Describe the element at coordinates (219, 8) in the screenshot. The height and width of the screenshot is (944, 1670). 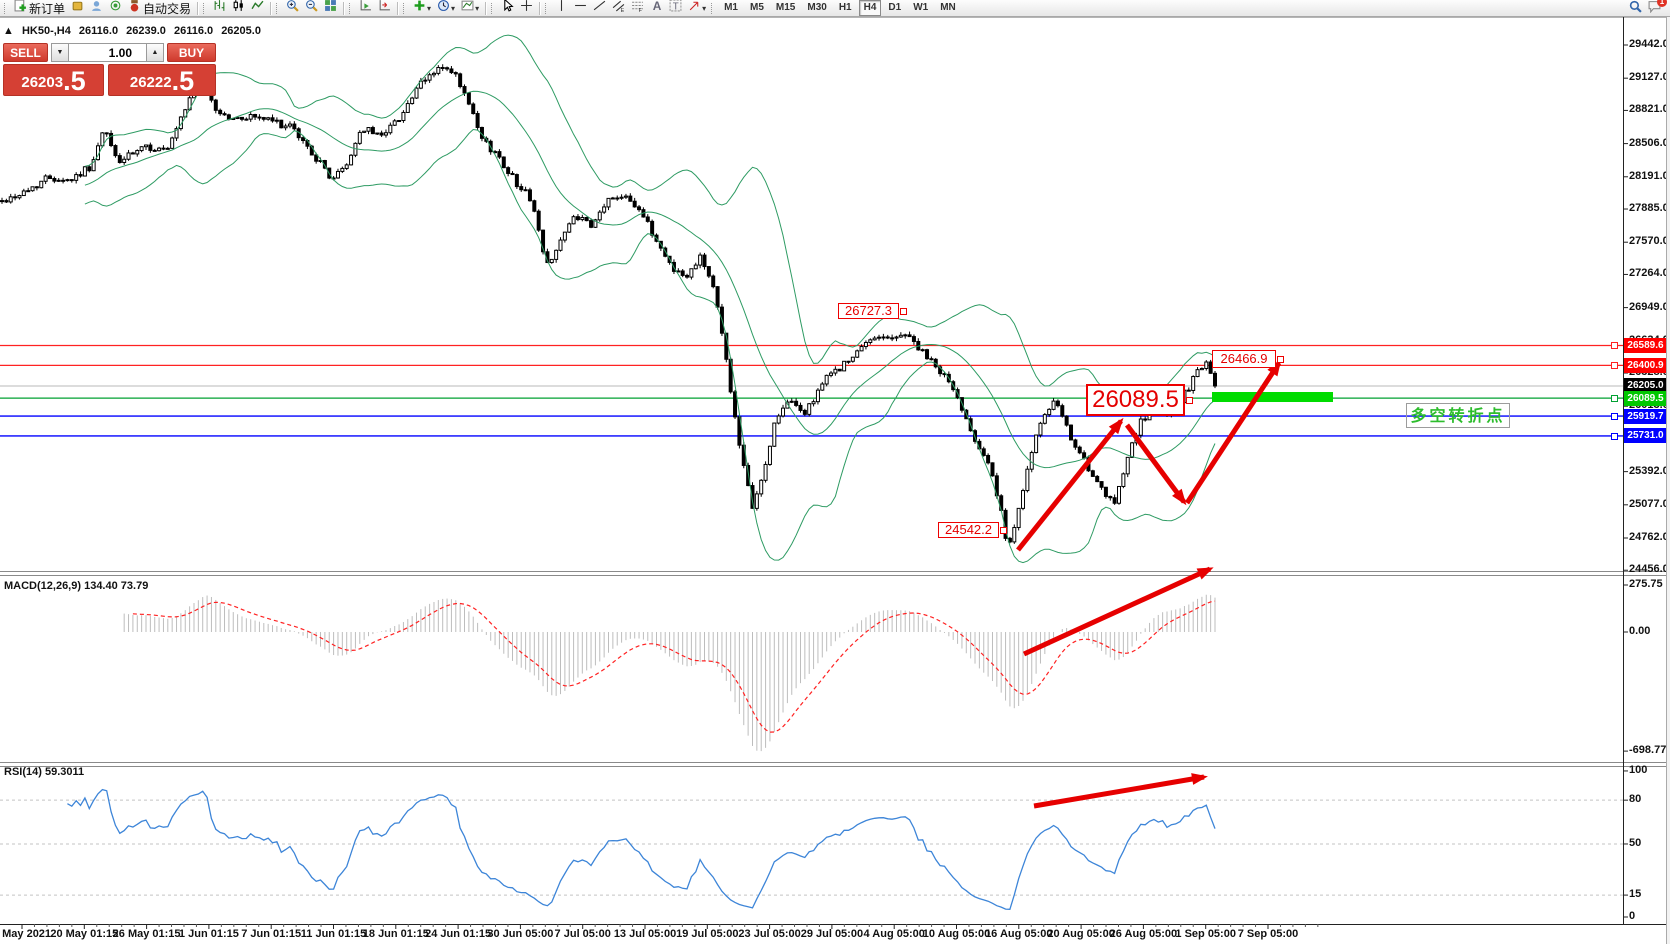
I see `bar-chart-button` at that location.